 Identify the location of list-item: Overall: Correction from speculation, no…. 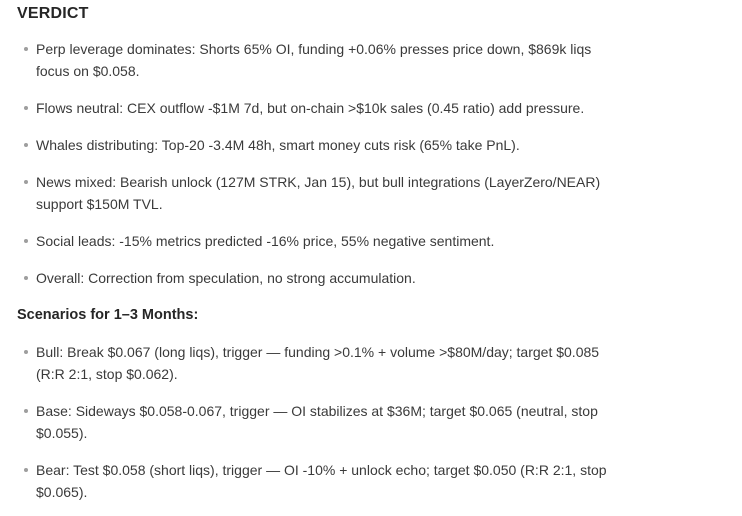
(371, 278).